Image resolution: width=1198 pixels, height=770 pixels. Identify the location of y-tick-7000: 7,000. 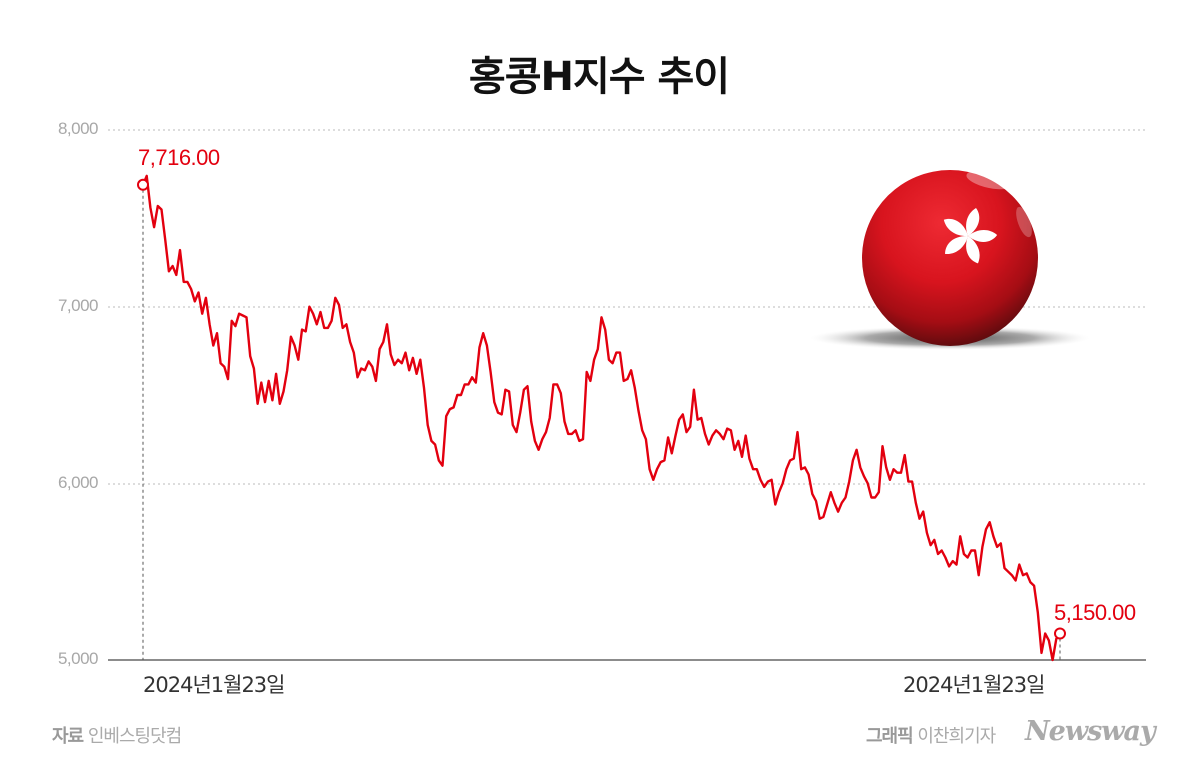
(78, 305).